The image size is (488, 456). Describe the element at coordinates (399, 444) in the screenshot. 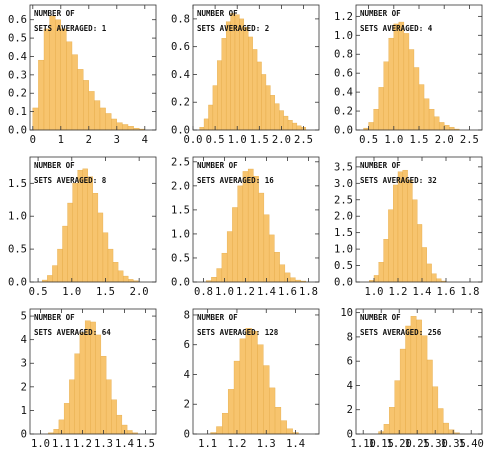

I see `x-tick-label: 1.20` at that location.